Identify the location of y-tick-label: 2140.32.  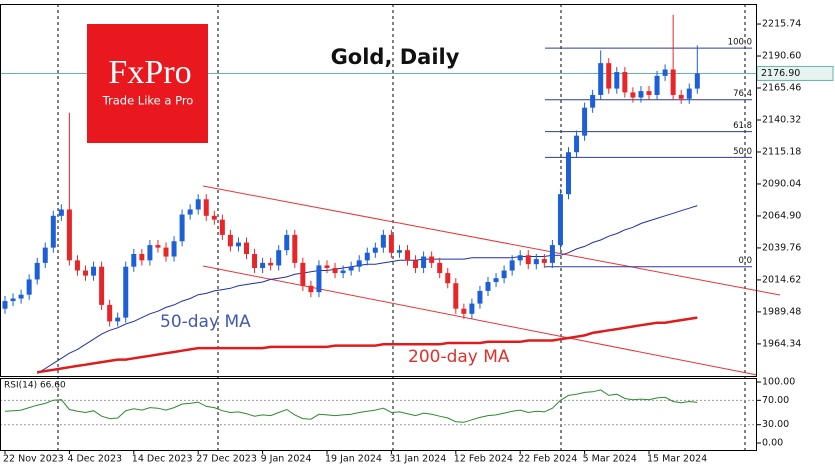
(781, 119).